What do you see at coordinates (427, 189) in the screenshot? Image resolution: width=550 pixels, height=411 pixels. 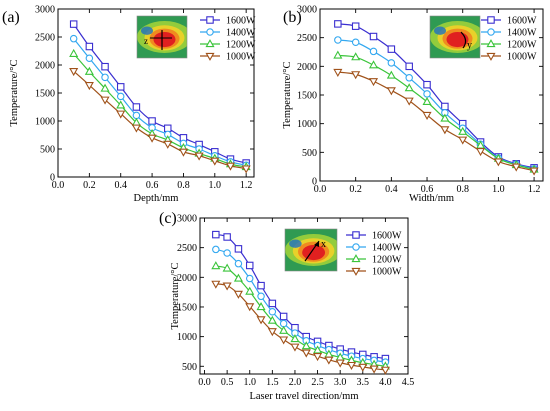 I see `x-tick-label: 0.6` at bounding box center [427, 189].